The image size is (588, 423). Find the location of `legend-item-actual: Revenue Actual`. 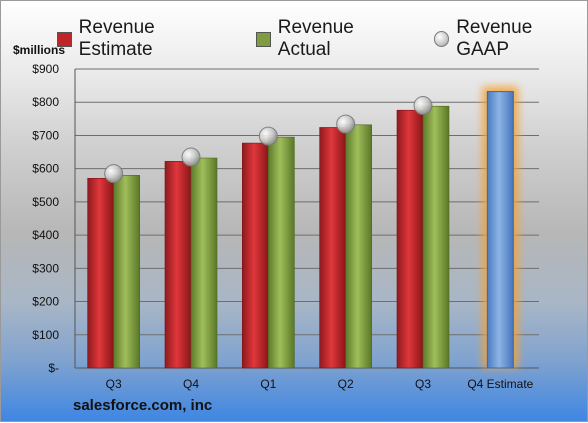

legend-item-actual: Revenue Actual is located at coordinates (331, 39).